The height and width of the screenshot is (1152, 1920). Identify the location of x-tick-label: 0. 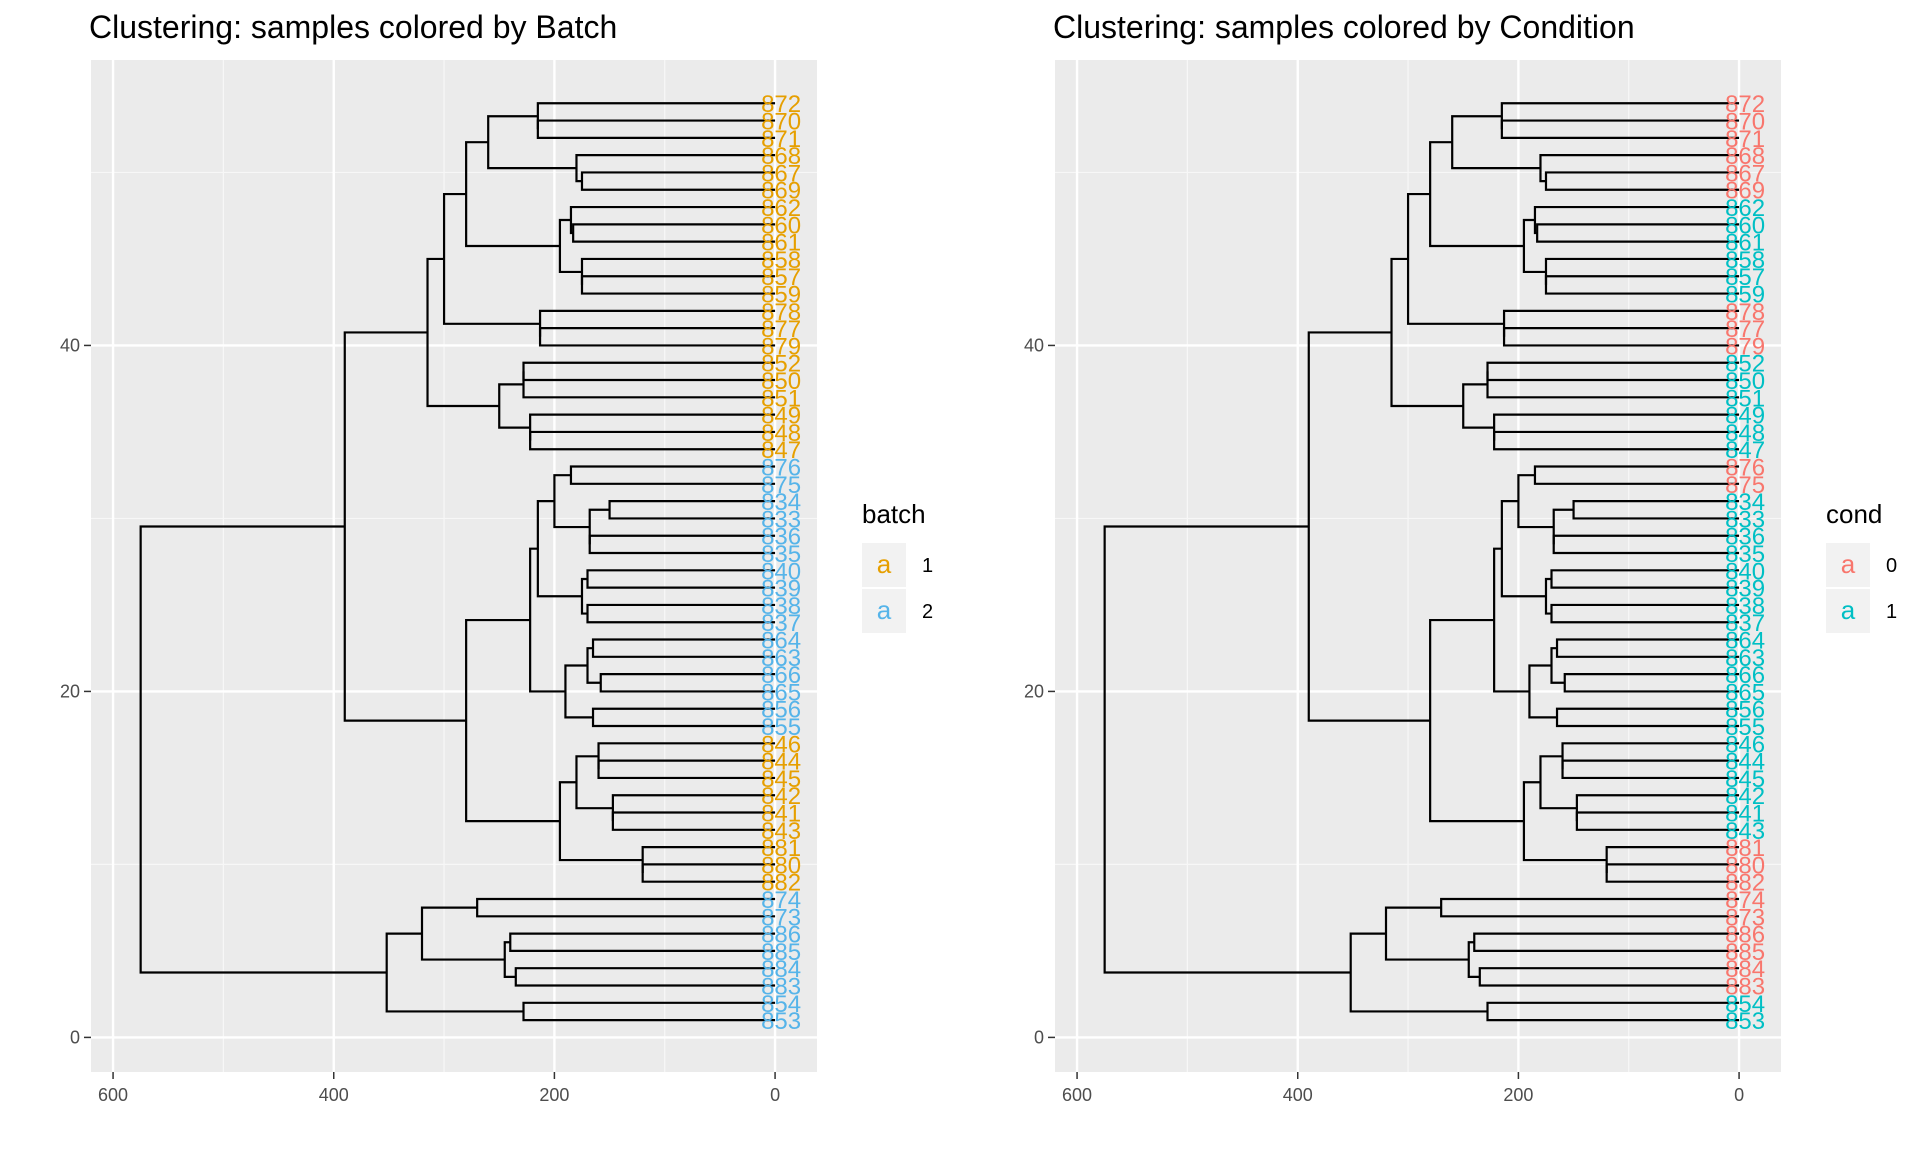
(1739, 1095).